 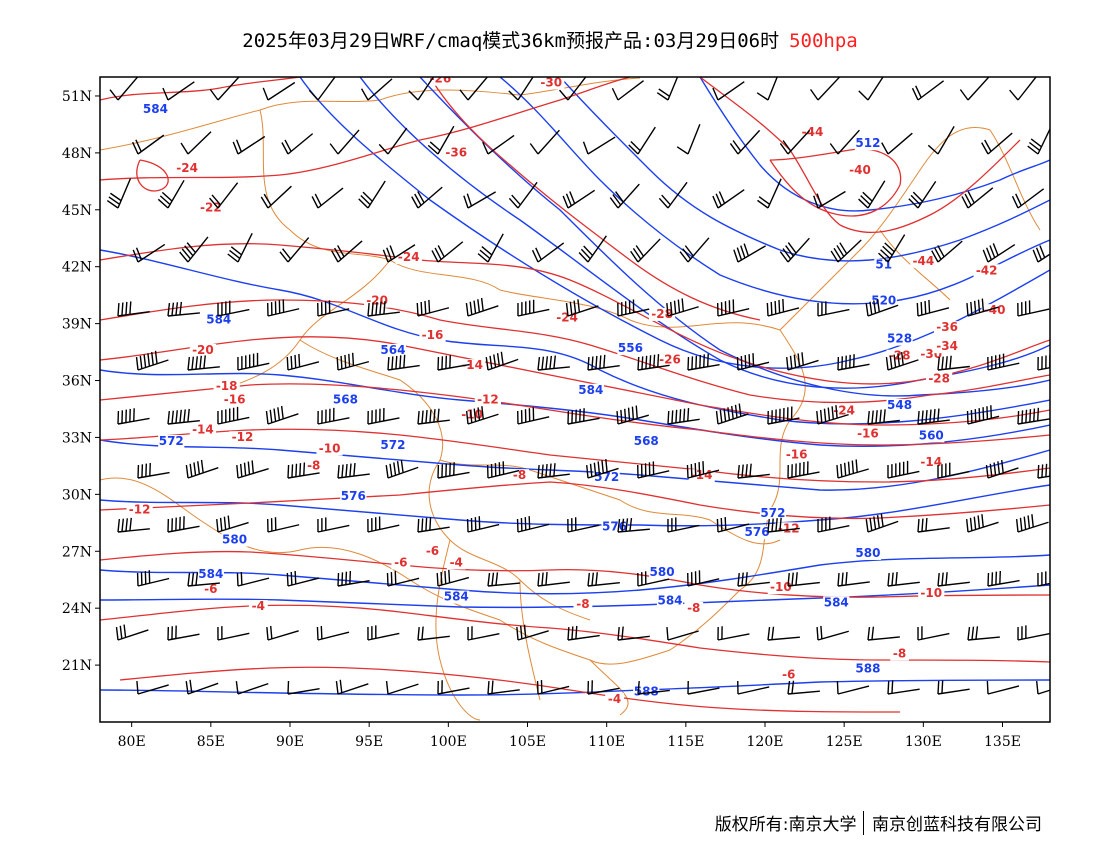 I want to click on temperature-contour-label: -4, so click(x=456, y=562).